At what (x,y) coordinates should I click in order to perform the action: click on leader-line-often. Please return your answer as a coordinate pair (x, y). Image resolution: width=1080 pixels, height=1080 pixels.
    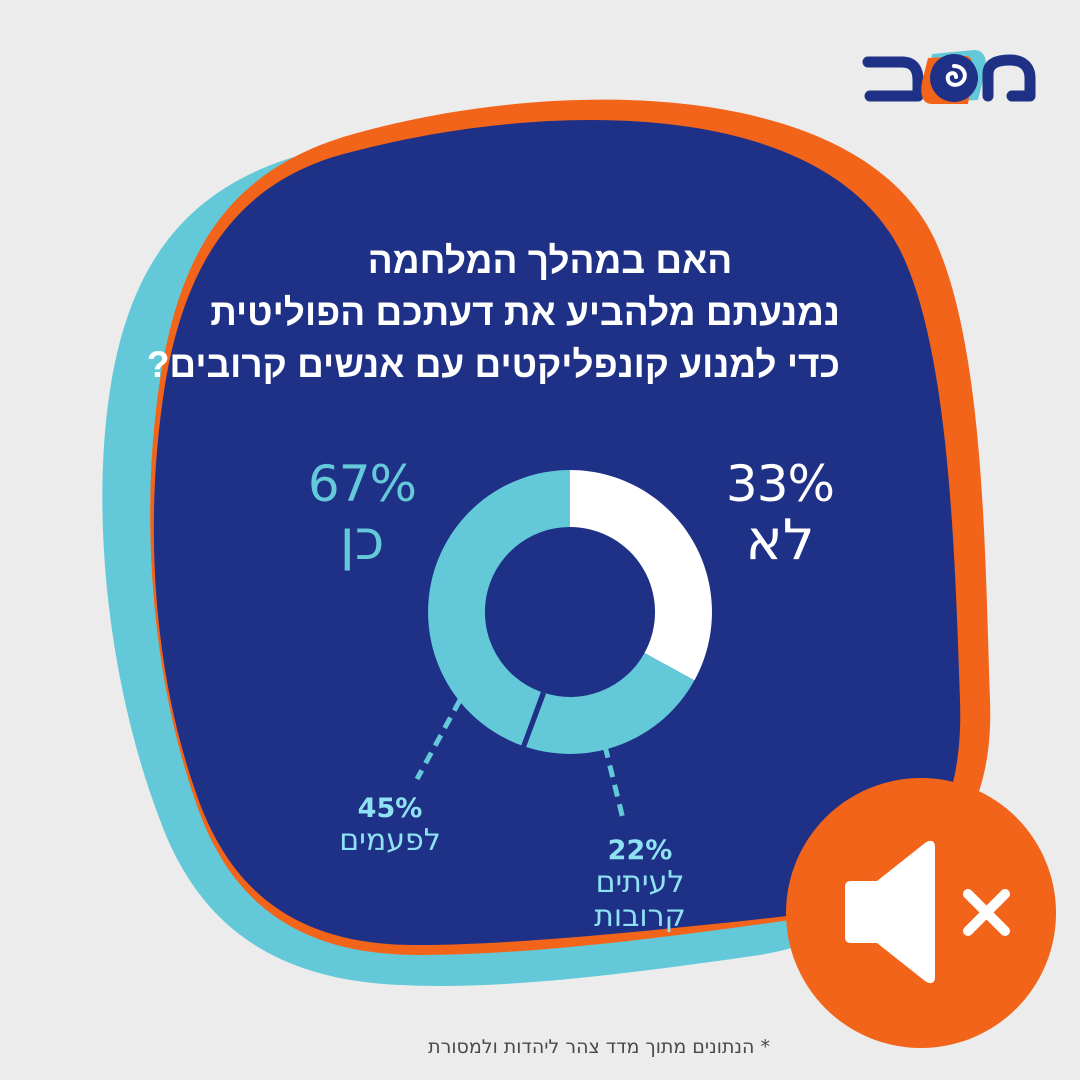
    Looking at the image, I should click on (614, 782).